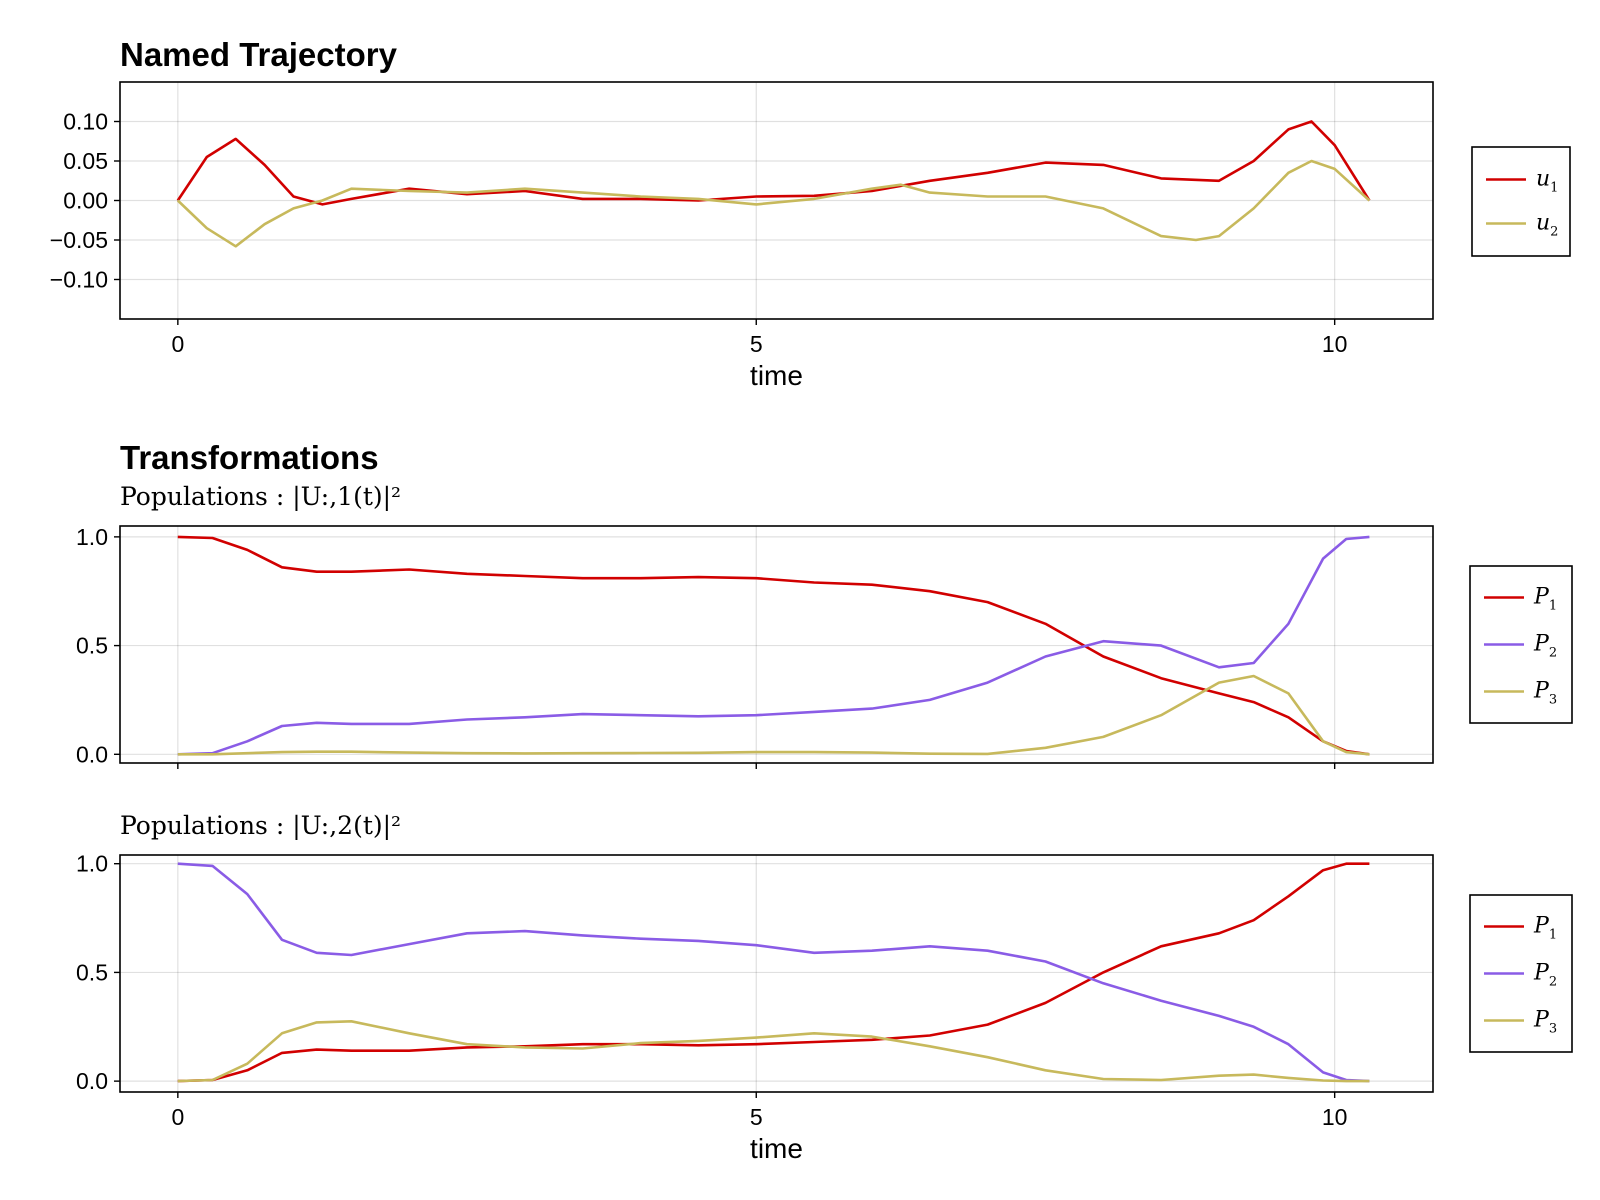 Image resolution: width=1600 pixels, height=1200 pixels. I want to click on chart-title: Named Trajectory, so click(259, 54).